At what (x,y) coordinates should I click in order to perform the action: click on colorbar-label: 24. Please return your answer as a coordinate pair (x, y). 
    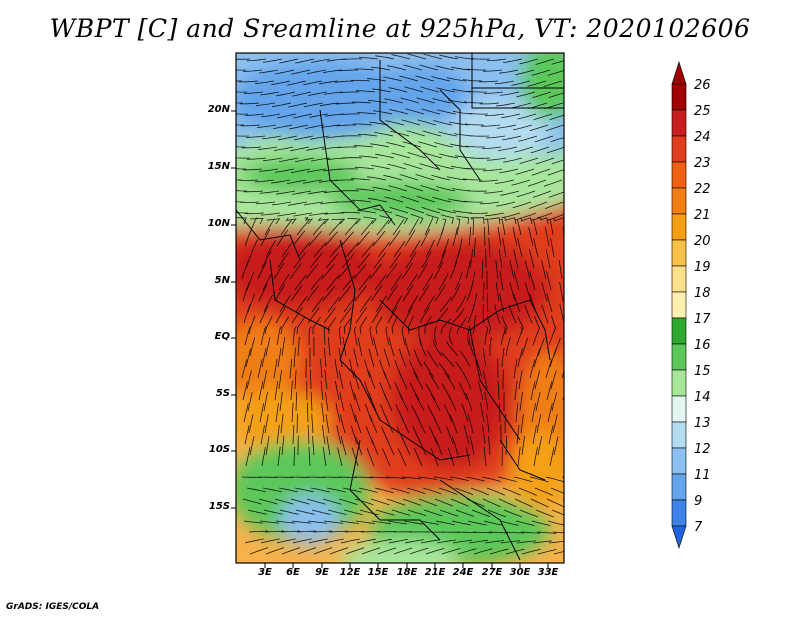
    Looking at the image, I should click on (702, 137).